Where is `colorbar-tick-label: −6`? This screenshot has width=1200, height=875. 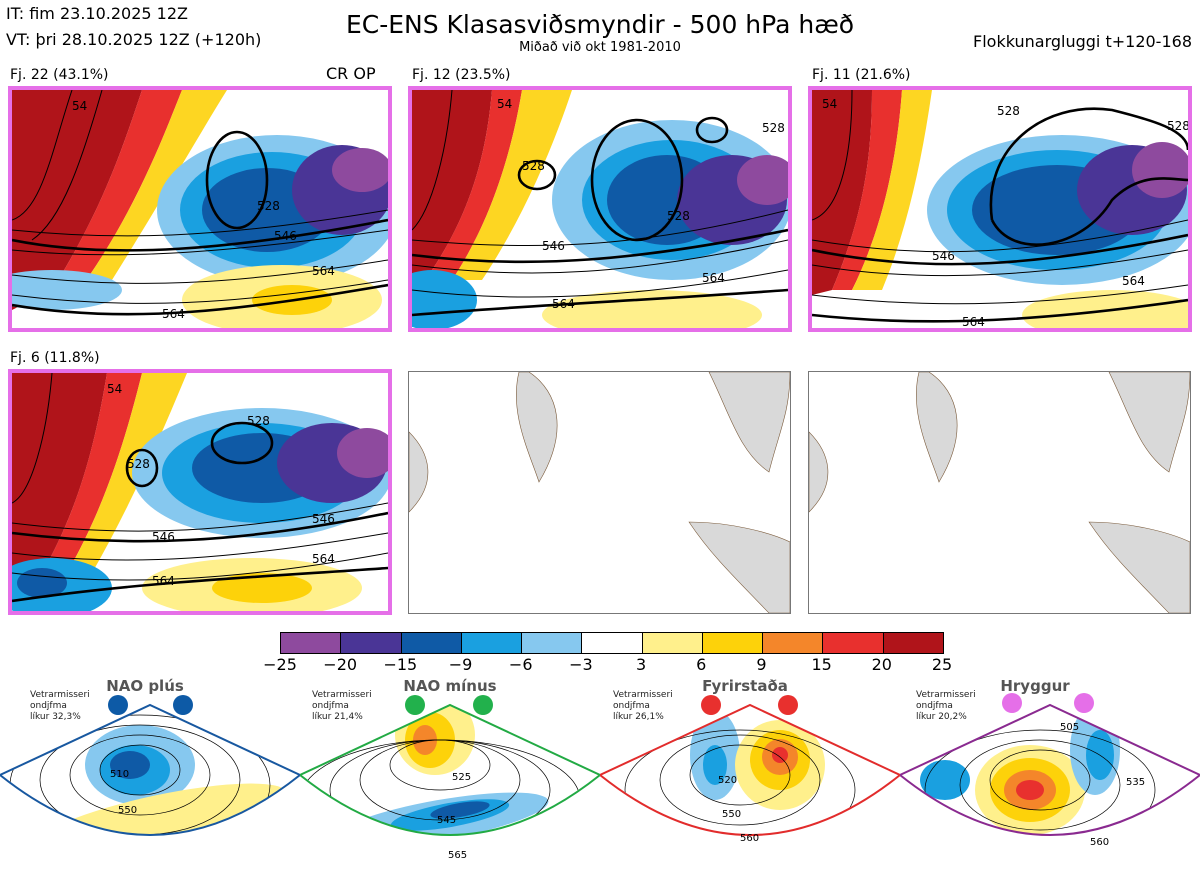
colorbar-tick-label: −6 is located at coordinates (520, 664).